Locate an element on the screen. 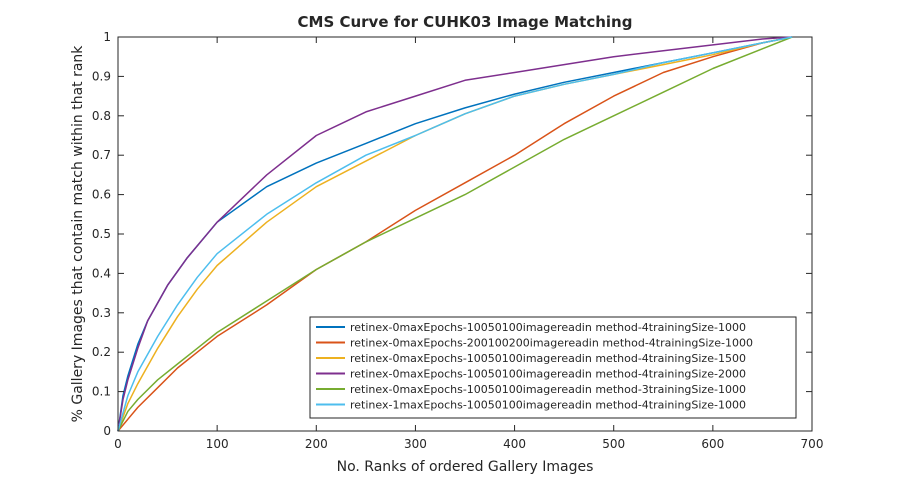  y-tick-label: 1 is located at coordinates (107, 37).